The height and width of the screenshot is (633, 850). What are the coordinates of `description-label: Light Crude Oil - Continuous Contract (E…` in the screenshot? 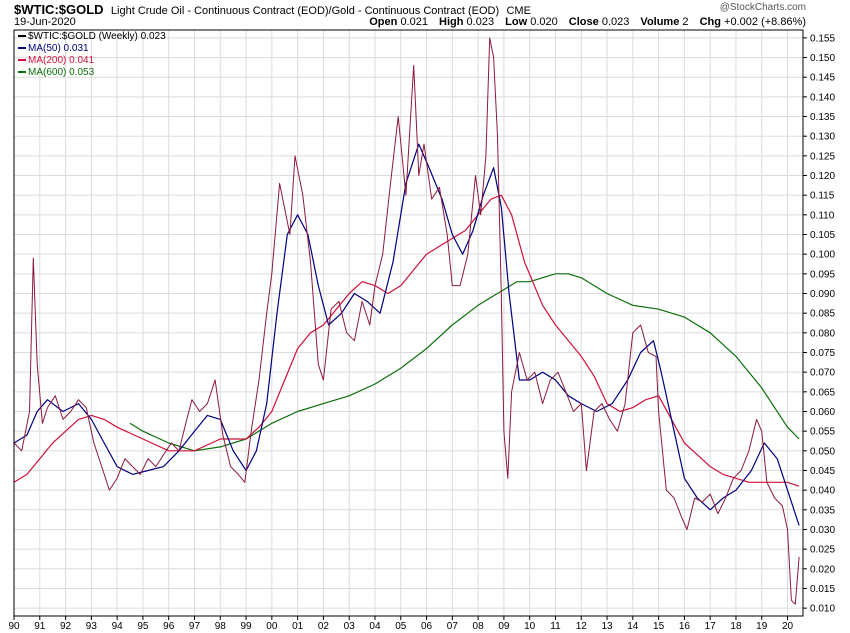 It's located at (305, 11).